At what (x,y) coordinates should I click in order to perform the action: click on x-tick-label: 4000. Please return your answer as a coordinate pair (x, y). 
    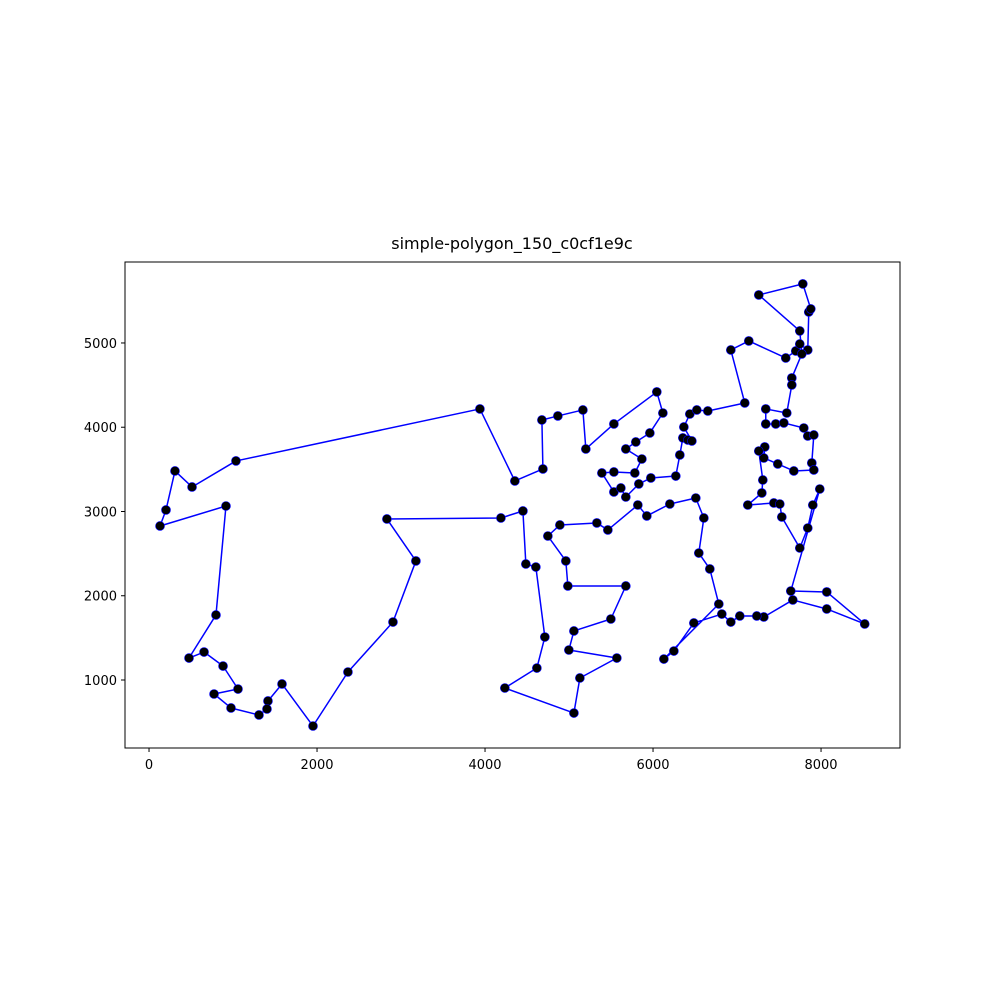
    Looking at the image, I should click on (484, 765).